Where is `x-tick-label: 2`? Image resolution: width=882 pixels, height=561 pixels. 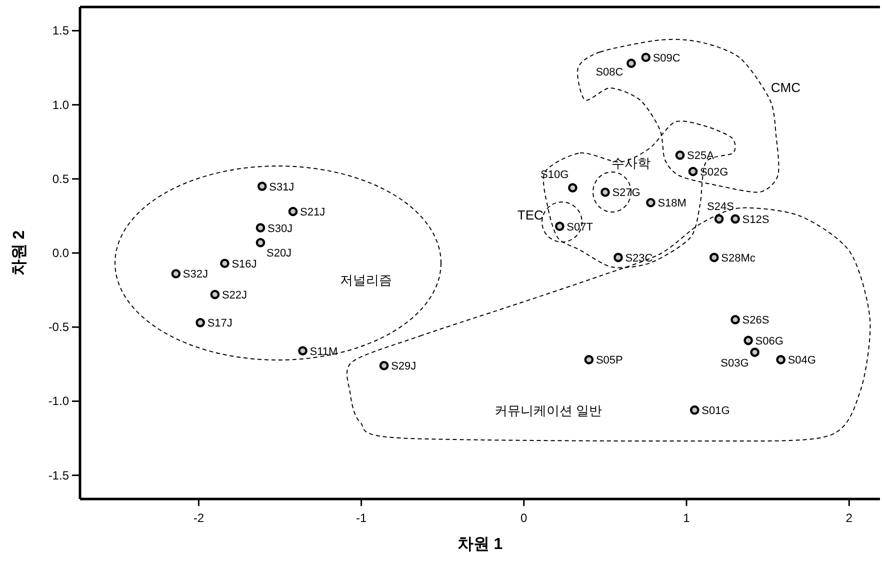
x-tick-label: 2 is located at coordinates (849, 518).